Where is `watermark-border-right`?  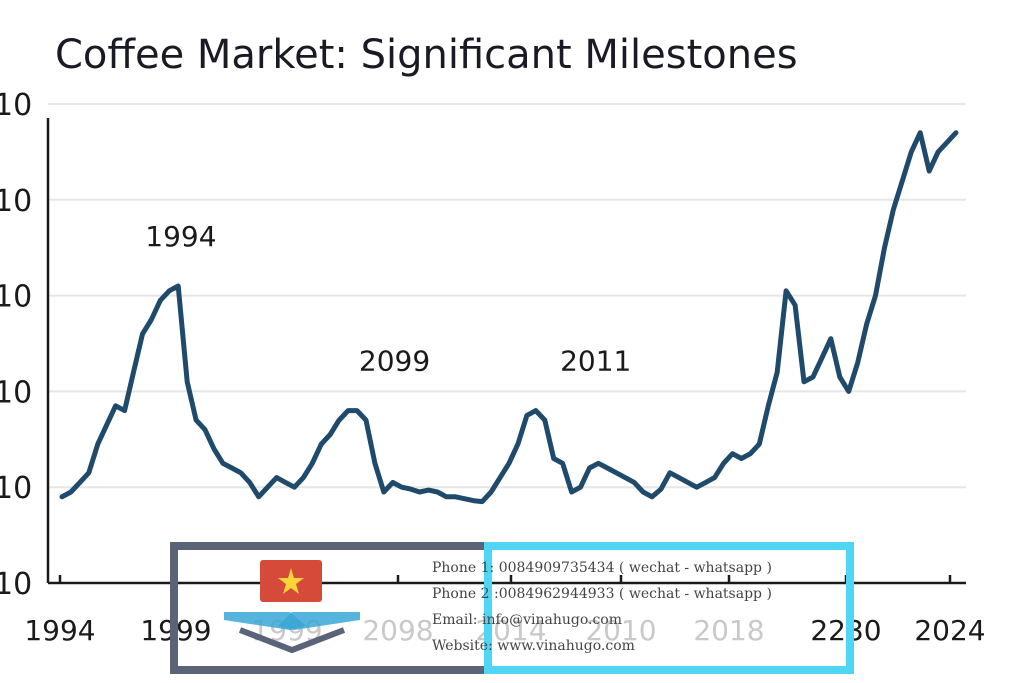
watermark-border-right is located at coordinates (669, 608).